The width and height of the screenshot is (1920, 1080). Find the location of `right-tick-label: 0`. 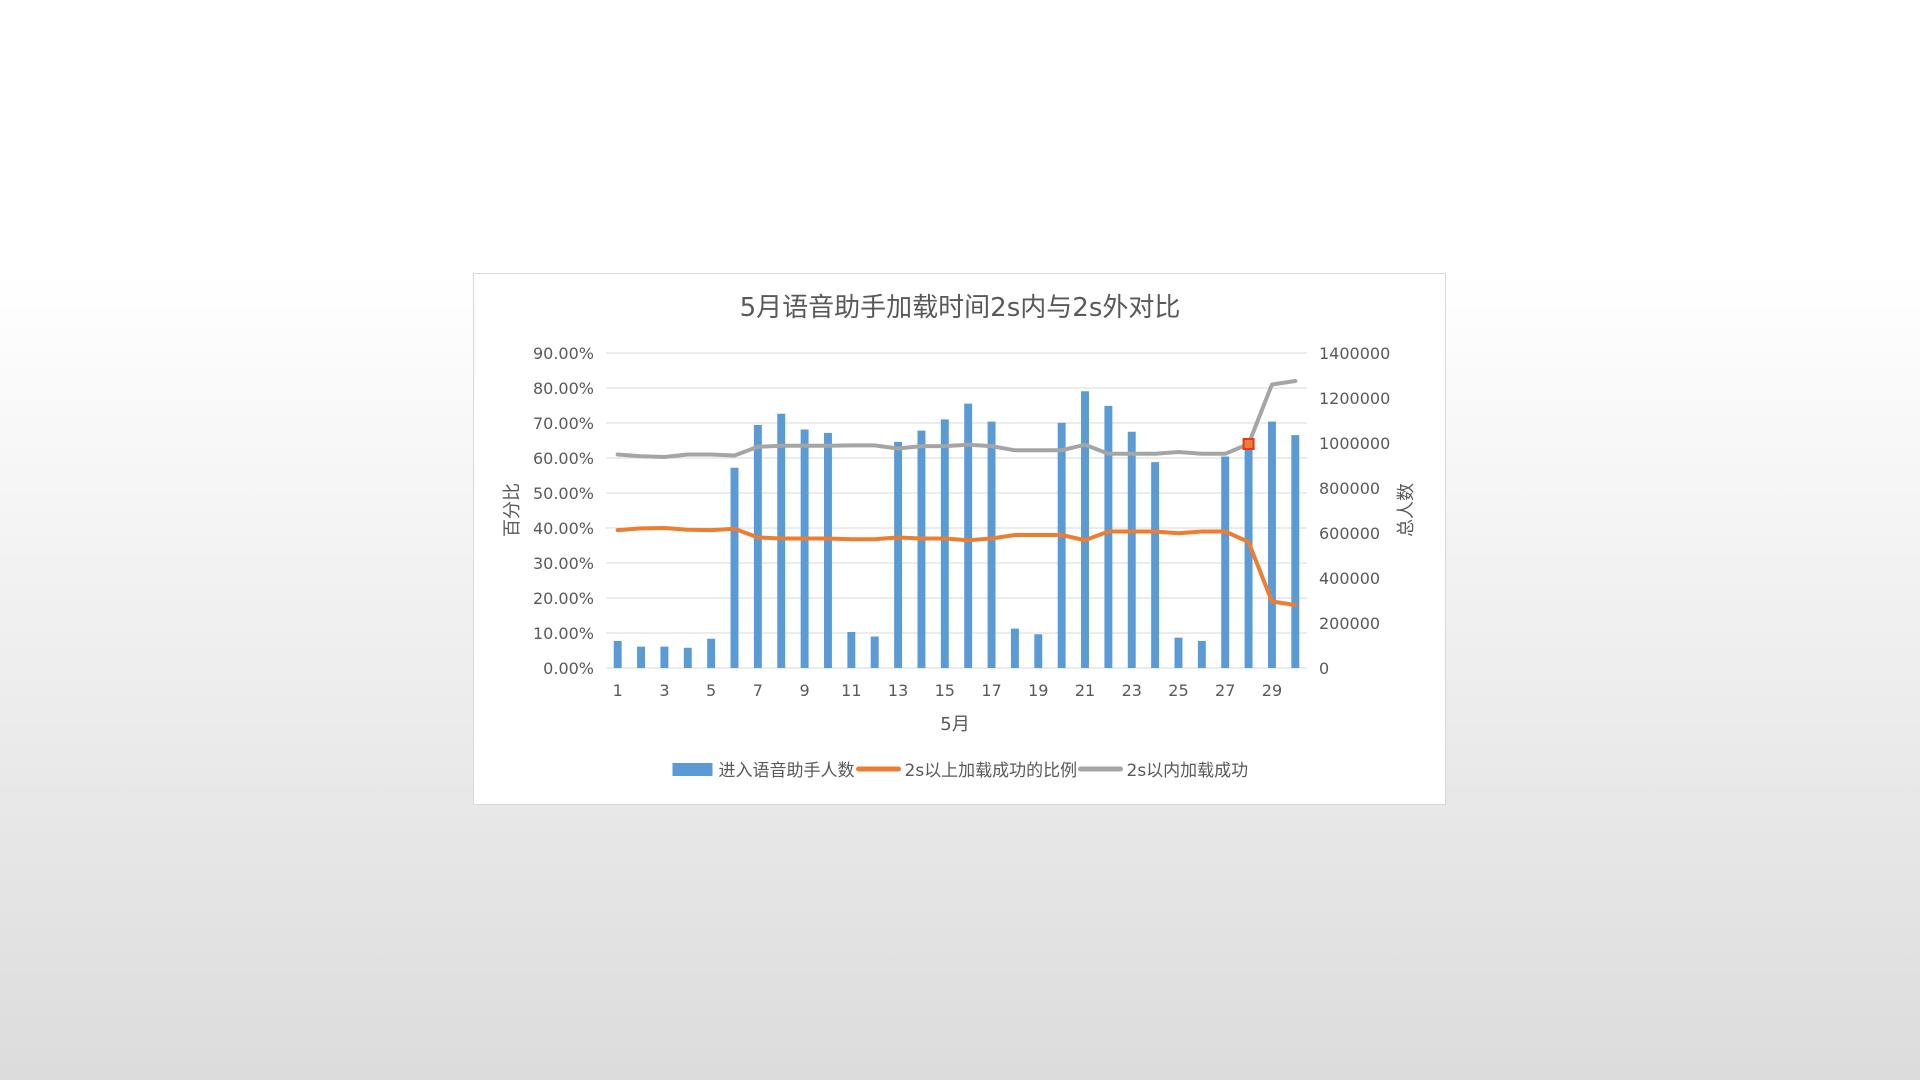

right-tick-label: 0 is located at coordinates (1324, 668).